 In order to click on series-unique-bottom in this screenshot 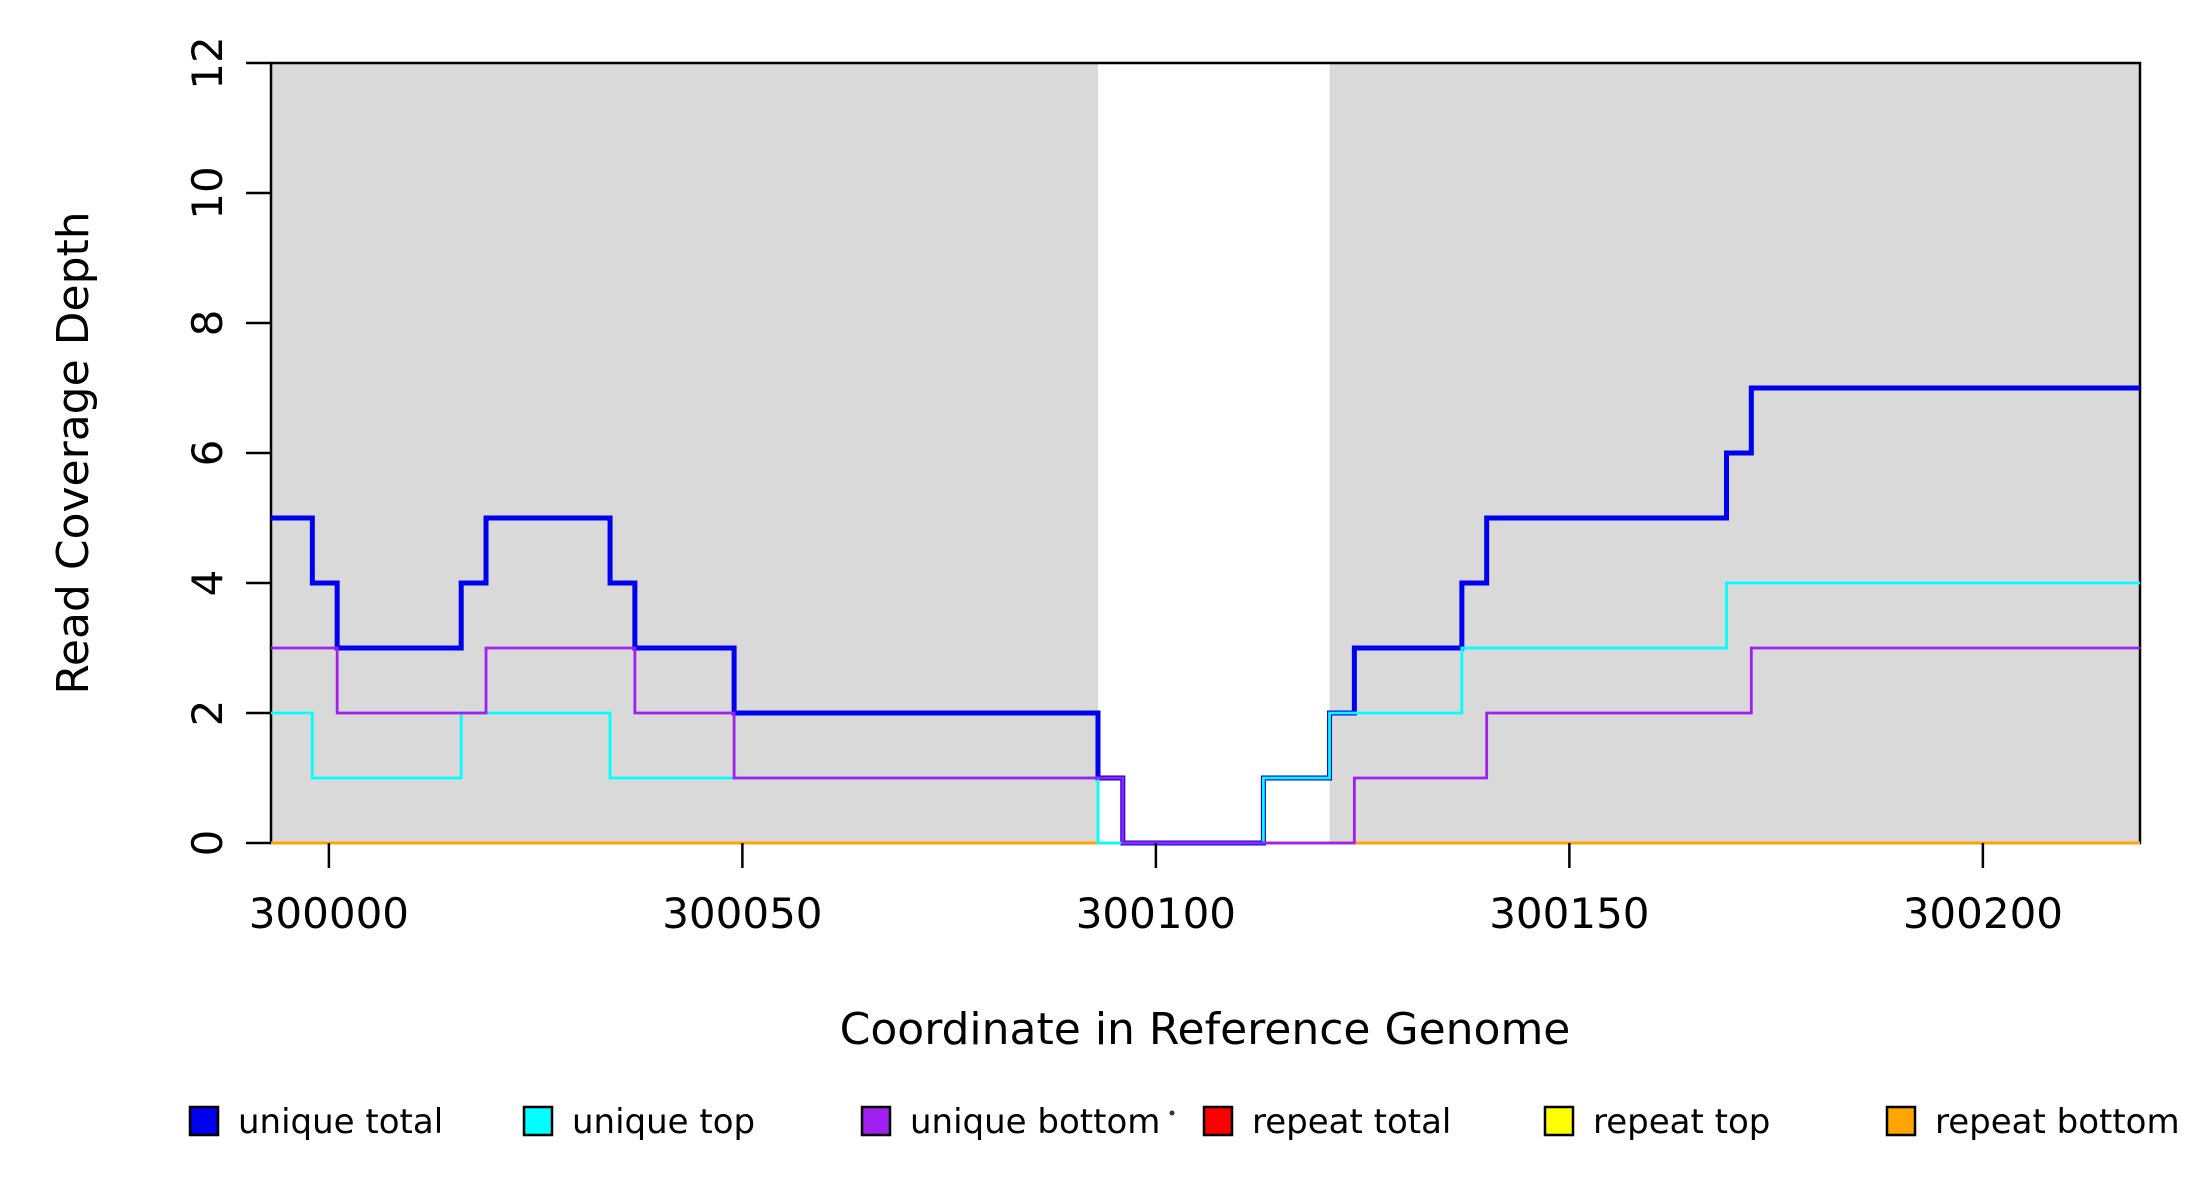, I will do `click(1205, 745)`.